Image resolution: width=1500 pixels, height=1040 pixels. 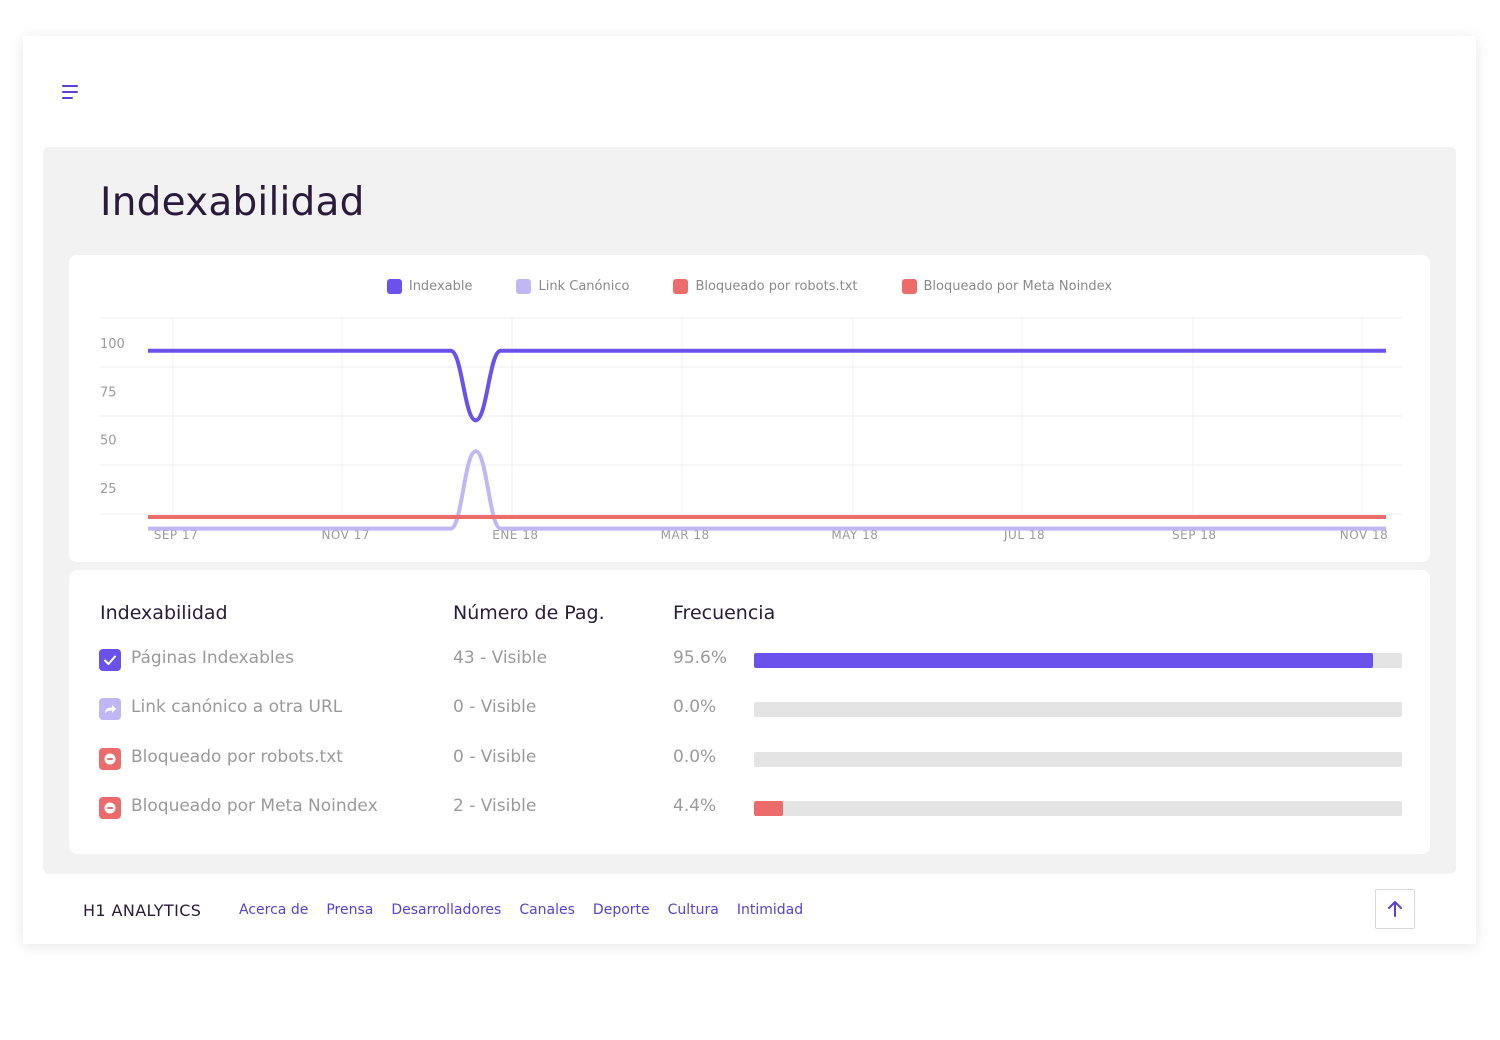 I want to click on column-header-frecuencia: Frecuencia, so click(x=724, y=613).